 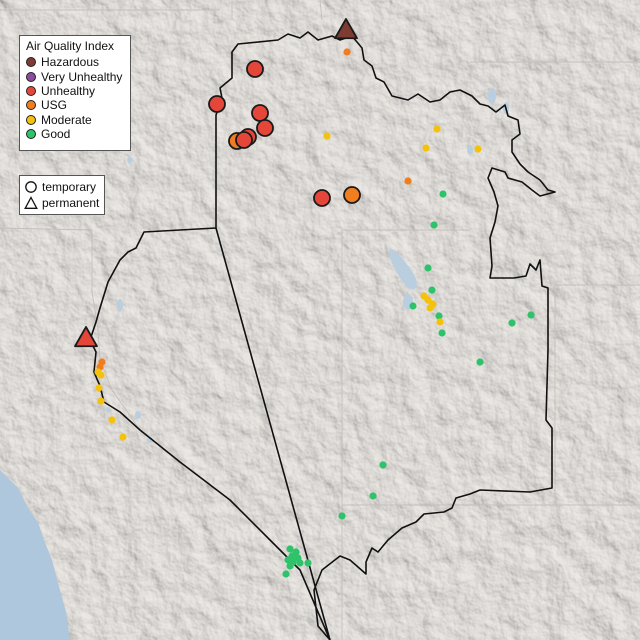 I want to click on legend-item-permanent: permanent, so click(x=64, y=203).